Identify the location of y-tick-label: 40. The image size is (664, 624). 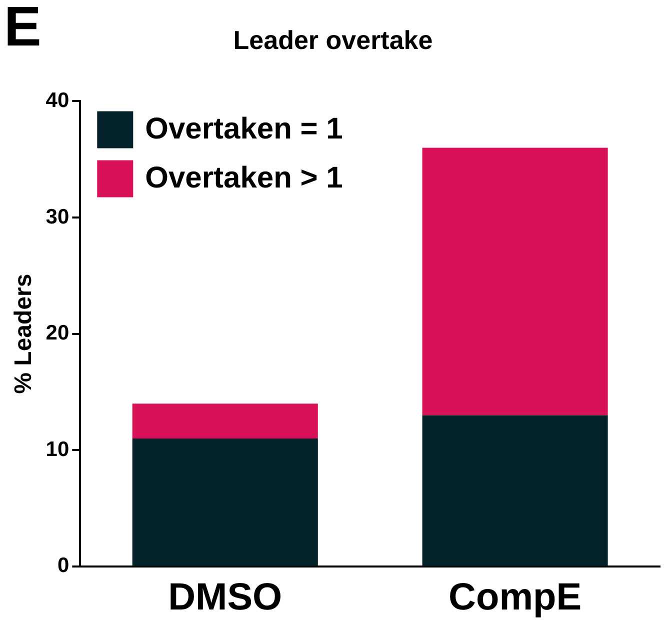
(58, 100).